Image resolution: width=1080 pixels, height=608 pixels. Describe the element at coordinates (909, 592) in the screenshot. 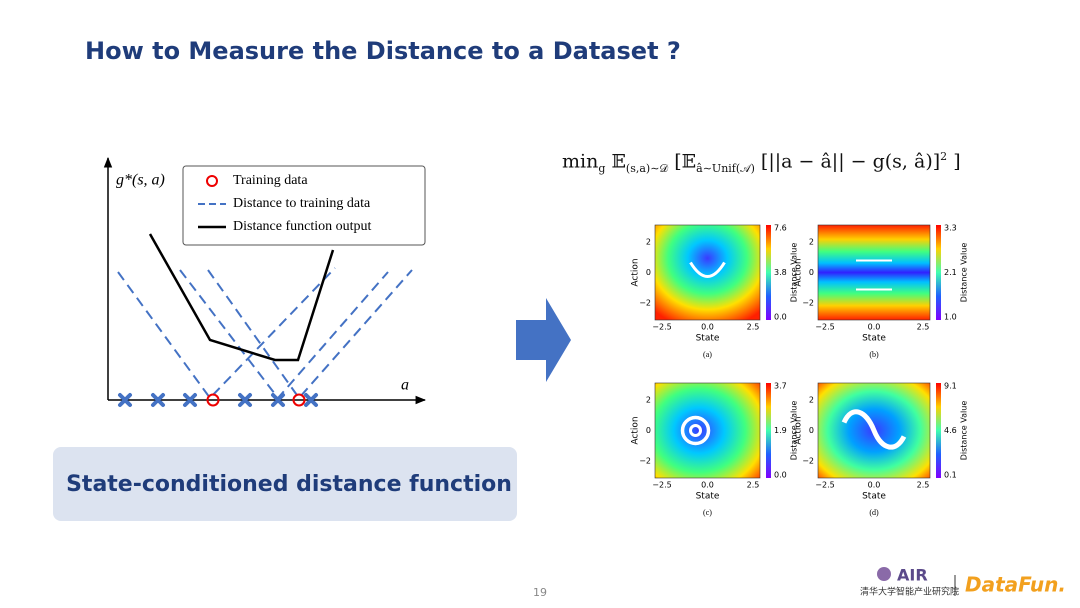

I see `logo-org: 清华大学智能产业研究院` at that location.